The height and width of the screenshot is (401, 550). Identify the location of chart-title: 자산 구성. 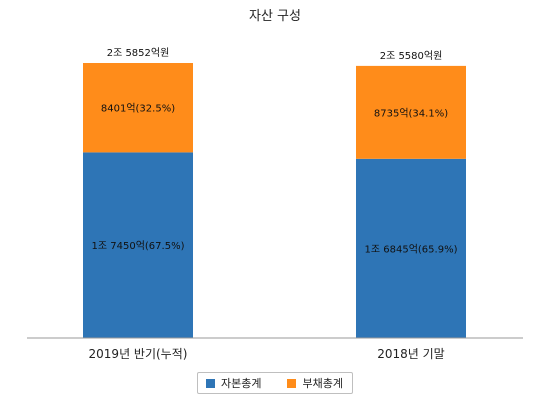
(275, 16).